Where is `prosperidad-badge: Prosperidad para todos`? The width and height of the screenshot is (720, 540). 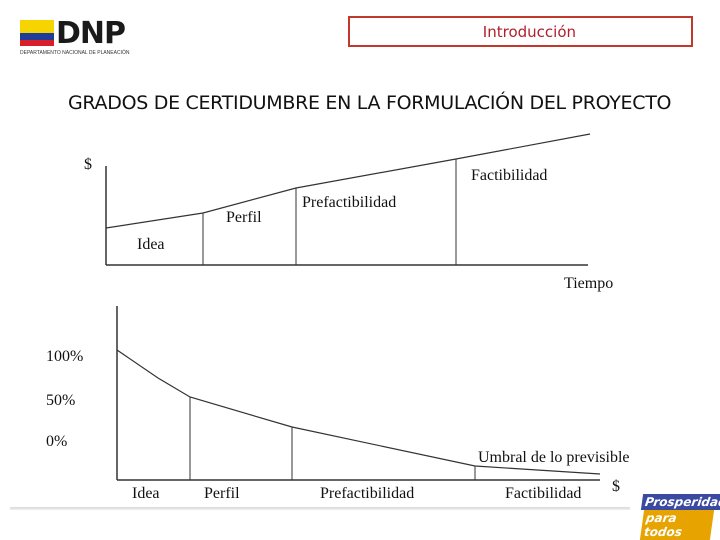
prosperidad-badge: Prosperidad para todos is located at coordinates (678, 514).